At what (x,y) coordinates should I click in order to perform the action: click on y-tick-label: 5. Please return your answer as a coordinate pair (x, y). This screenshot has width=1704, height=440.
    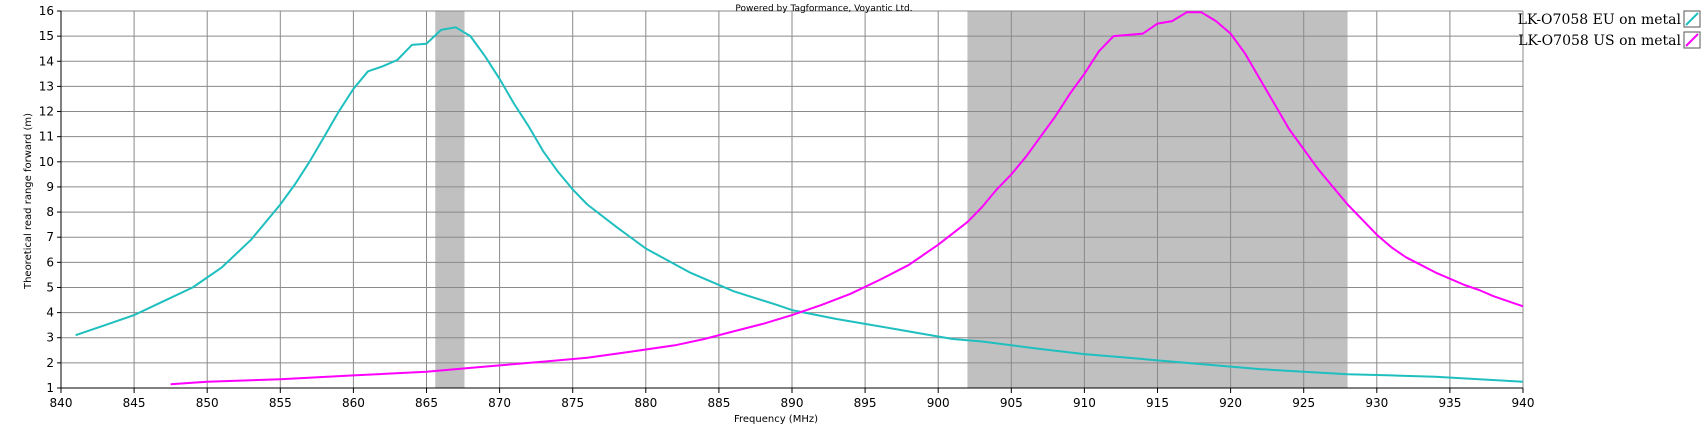
    Looking at the image, I should click on (50, 287).